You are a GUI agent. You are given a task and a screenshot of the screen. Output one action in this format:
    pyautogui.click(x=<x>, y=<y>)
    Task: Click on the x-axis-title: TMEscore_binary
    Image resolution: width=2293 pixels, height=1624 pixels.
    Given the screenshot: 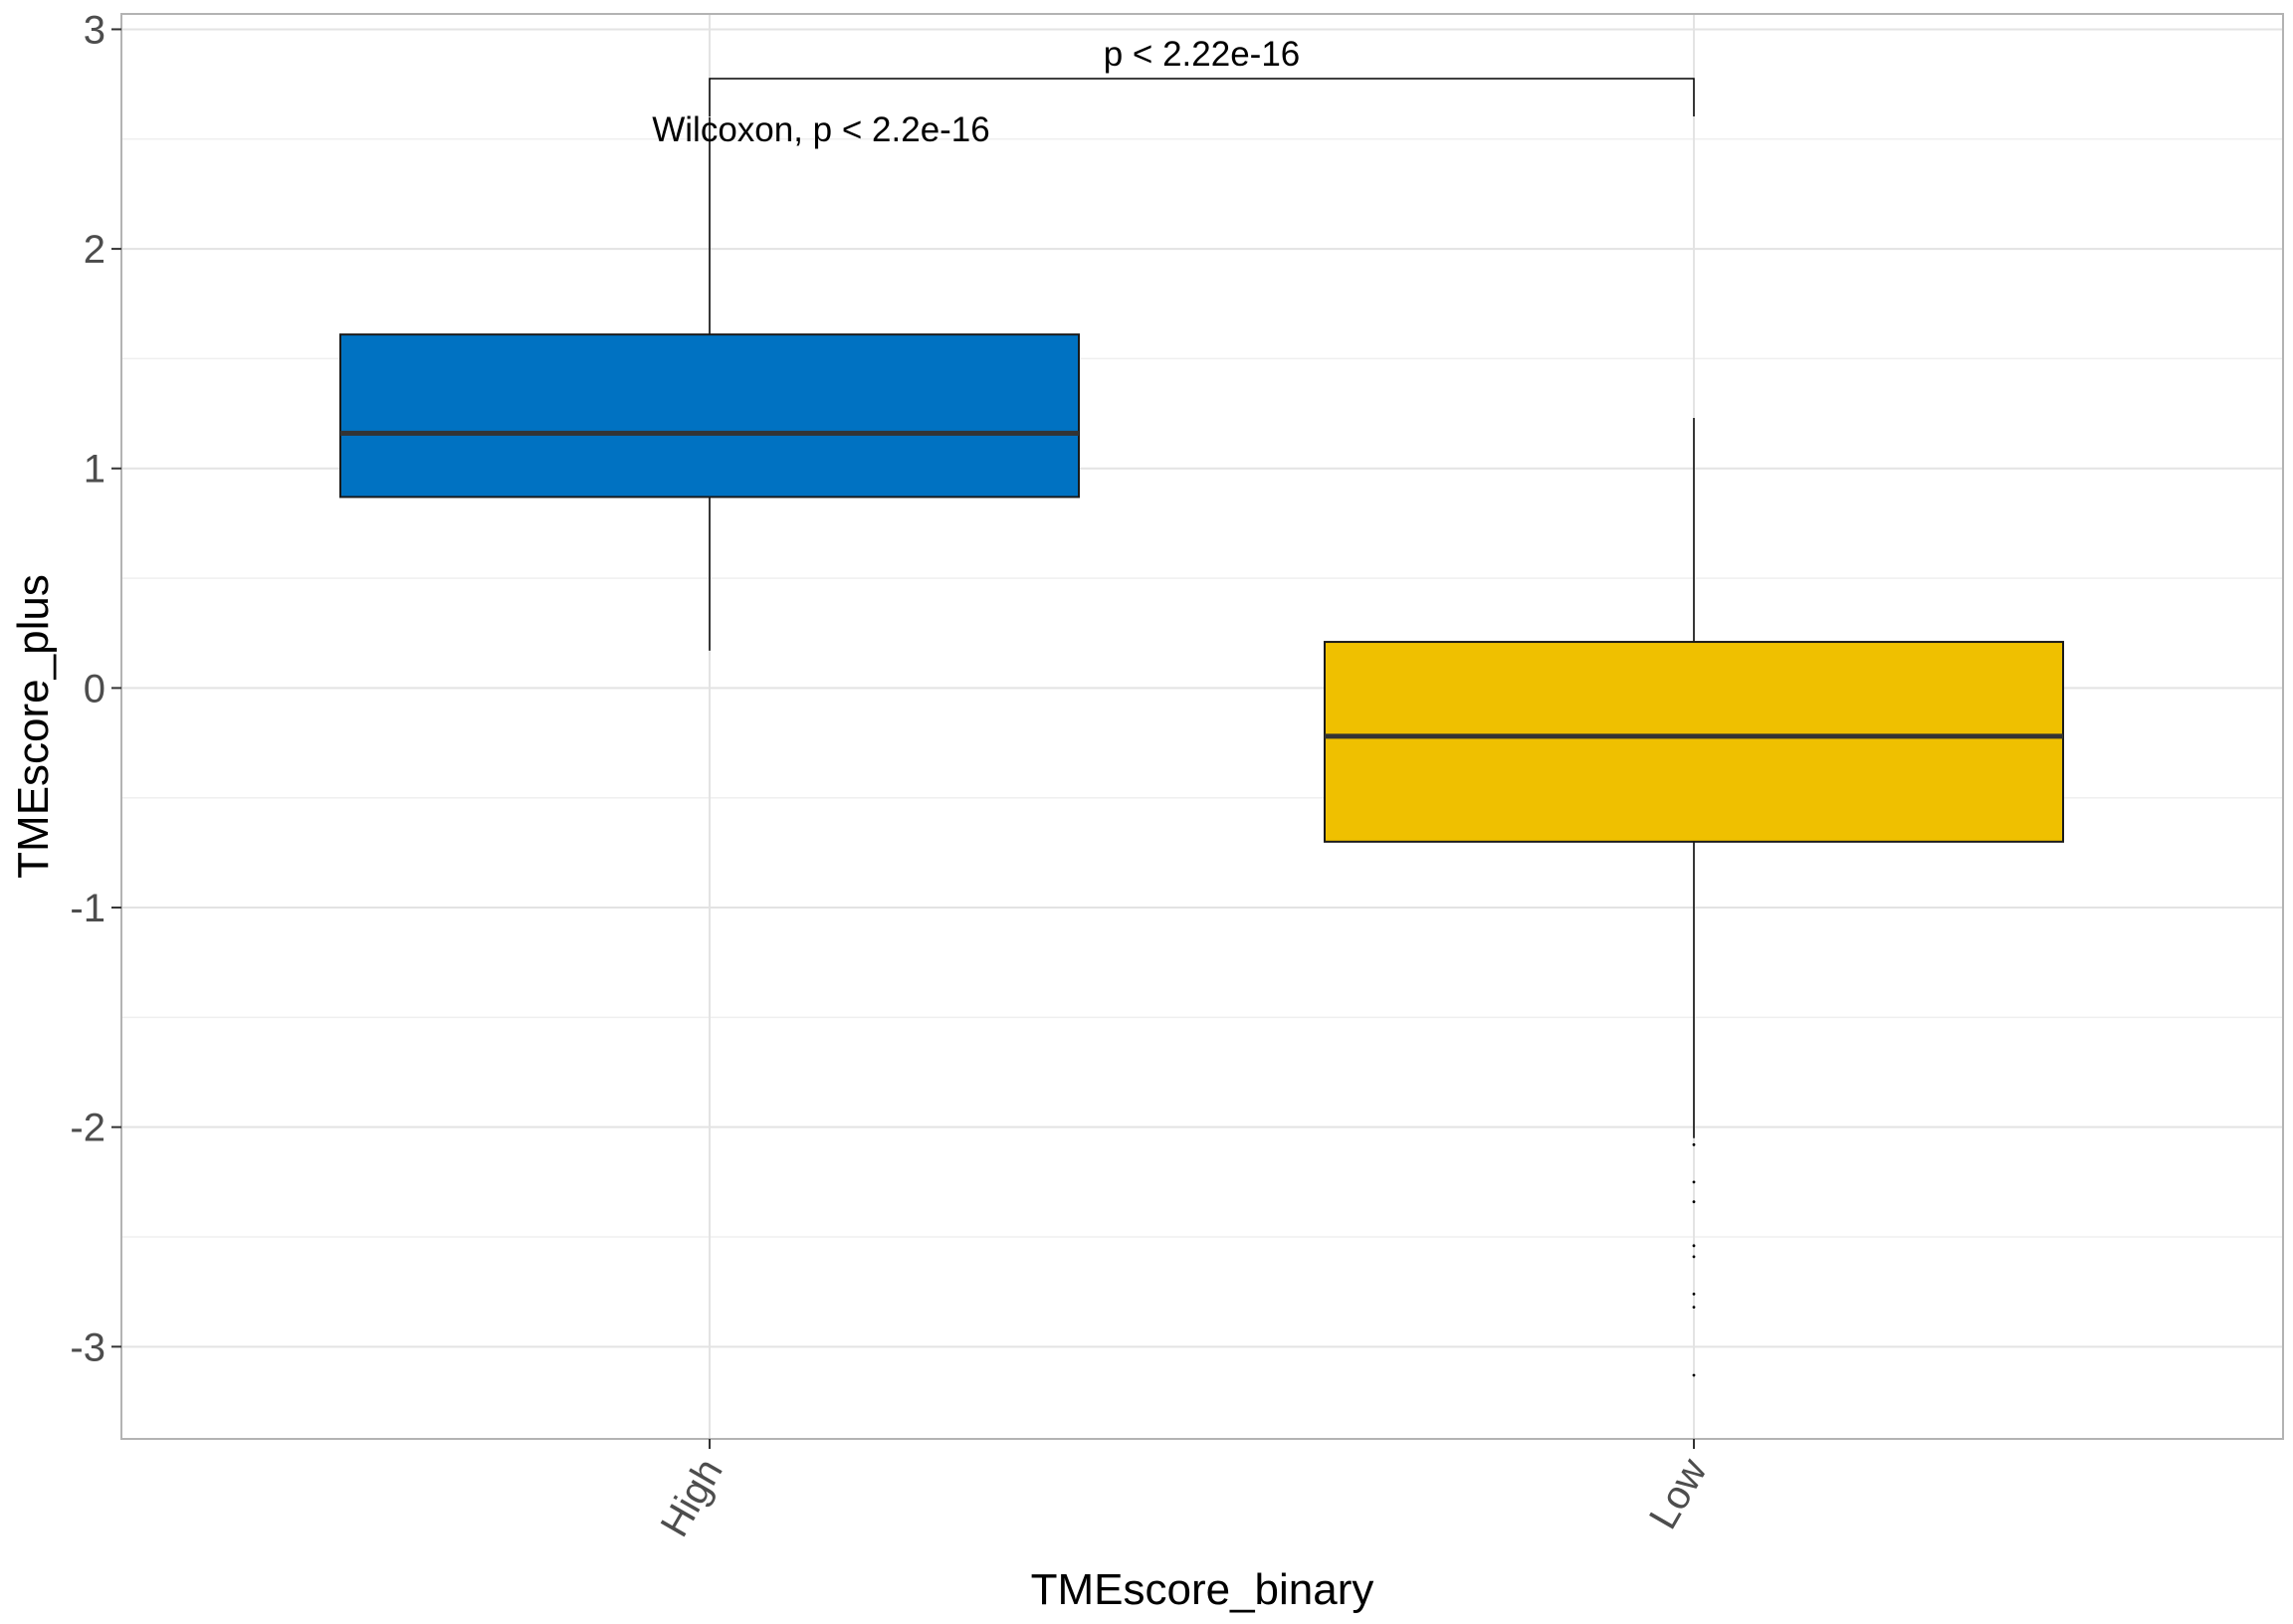 What is the action you would take?
    pyautogui.click(x=1202, y=1590)
    